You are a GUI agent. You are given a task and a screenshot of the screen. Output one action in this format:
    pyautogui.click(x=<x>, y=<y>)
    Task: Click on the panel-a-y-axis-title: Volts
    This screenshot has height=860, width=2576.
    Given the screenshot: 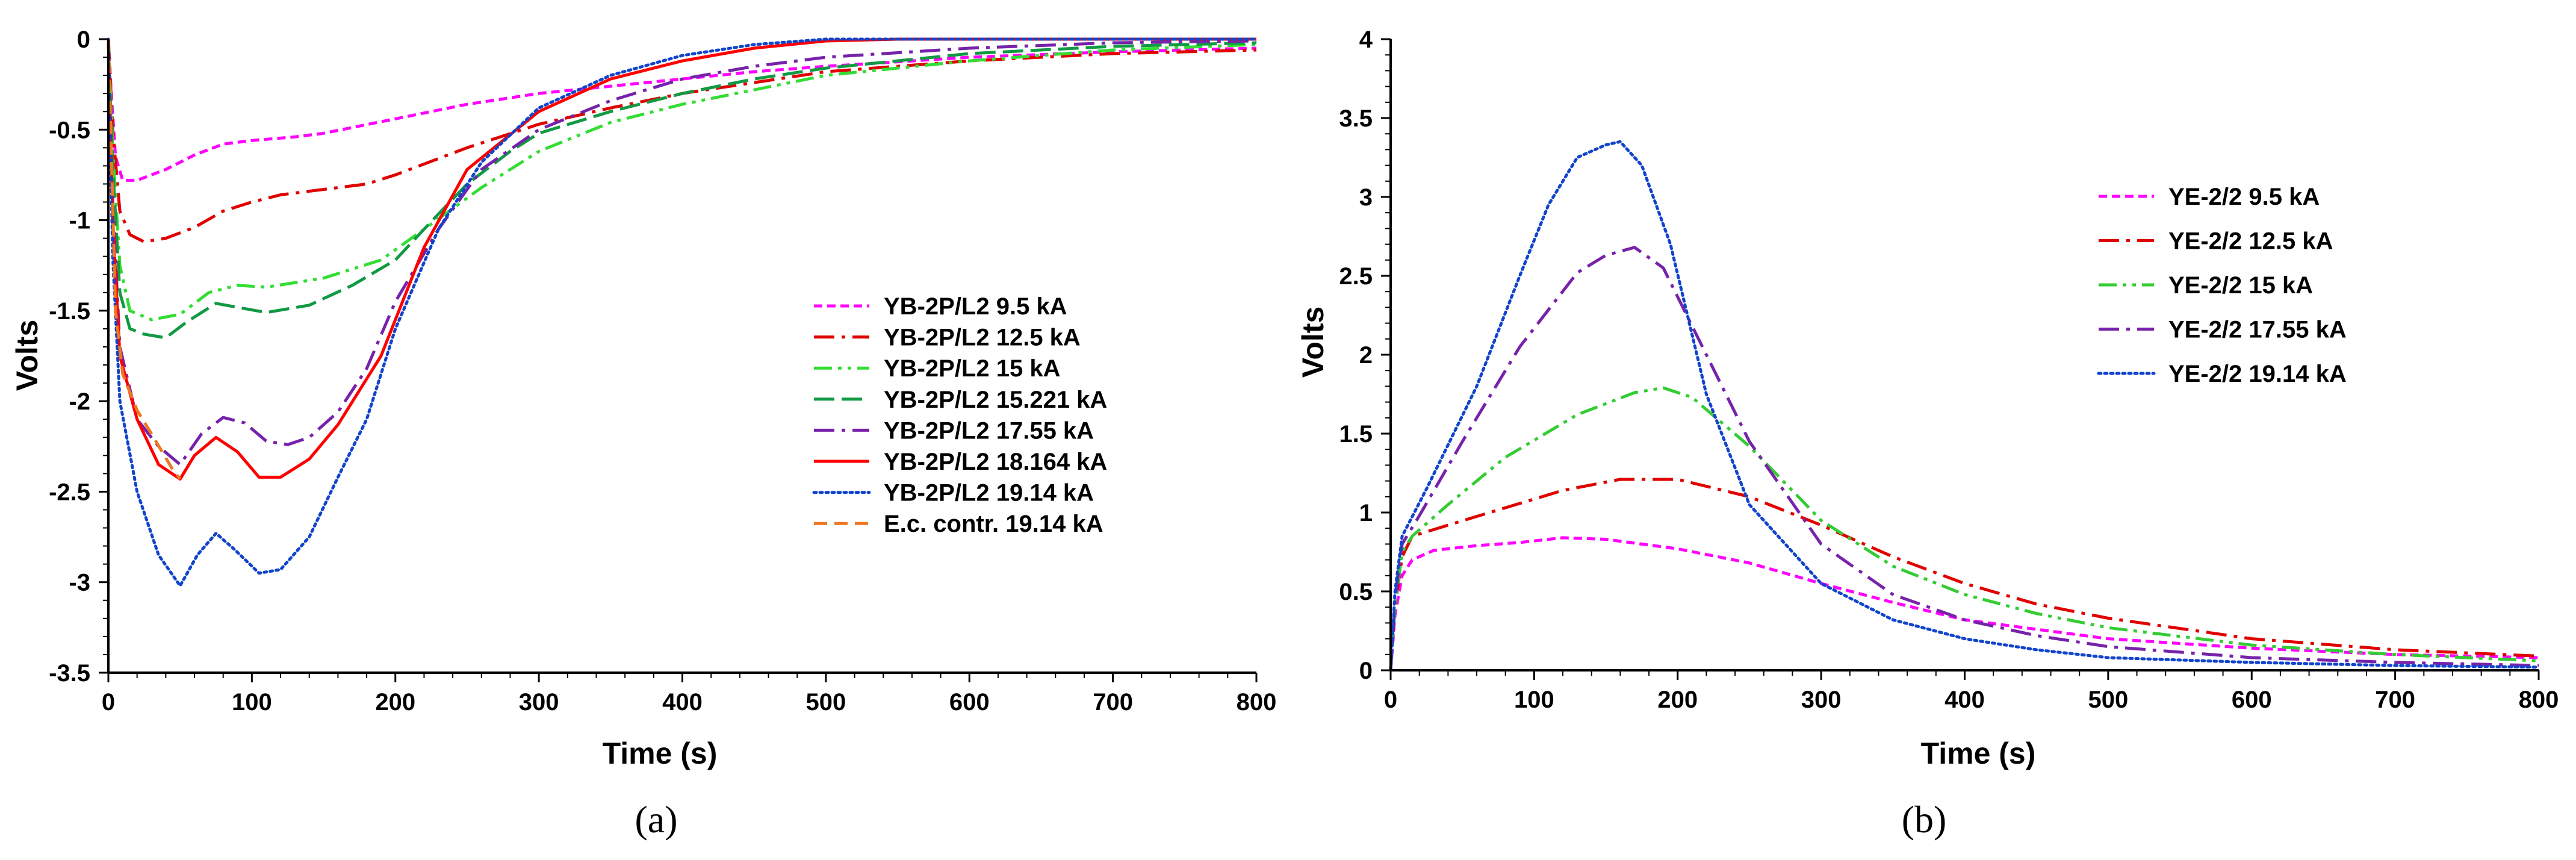 What is the action you would take?
    pyautogui.click(x=27, y=355)
    